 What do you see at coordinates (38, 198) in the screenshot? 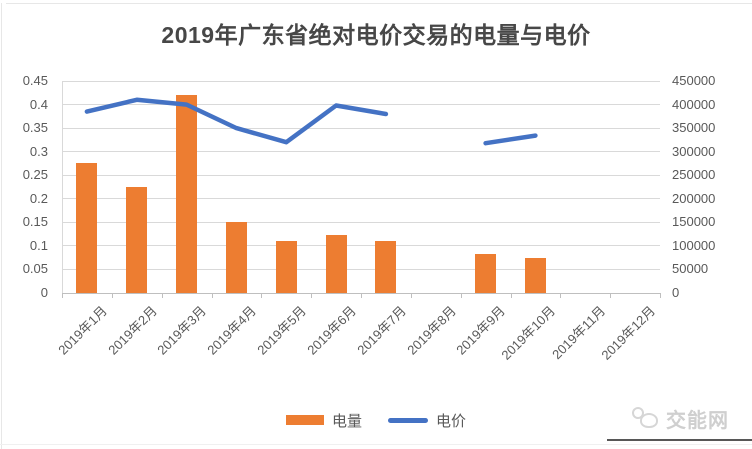
I see `y-axis-label-left: 0.2` at bounding box center [38, 198].